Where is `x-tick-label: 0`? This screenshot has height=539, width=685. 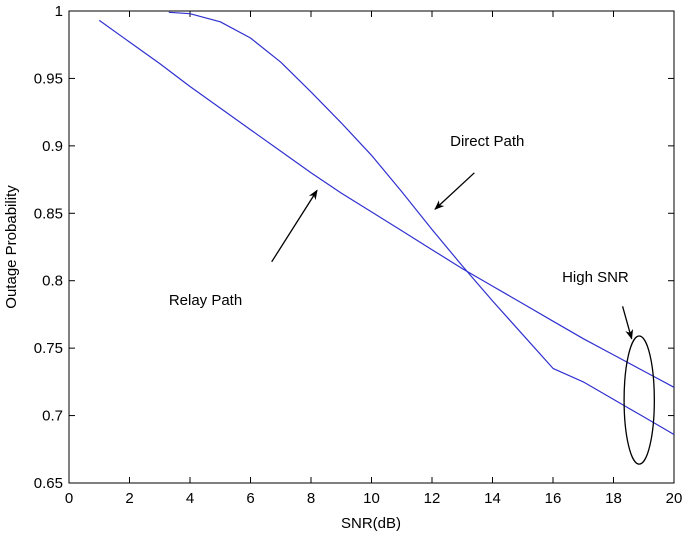 x-tick-label: 0 is located at coordinates (69, 498).